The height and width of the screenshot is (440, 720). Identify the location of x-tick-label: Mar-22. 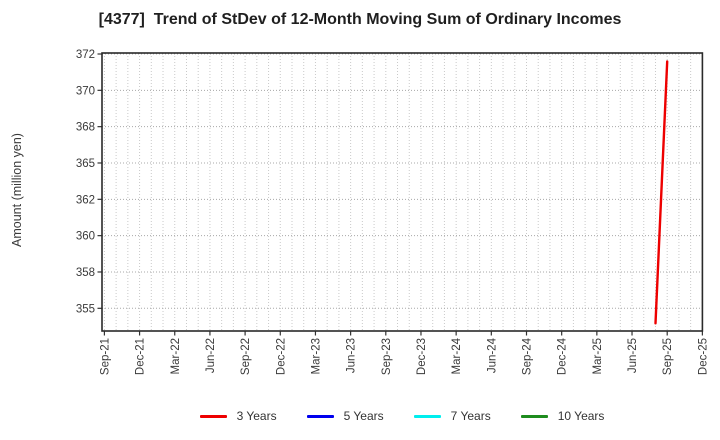
(176, 356).